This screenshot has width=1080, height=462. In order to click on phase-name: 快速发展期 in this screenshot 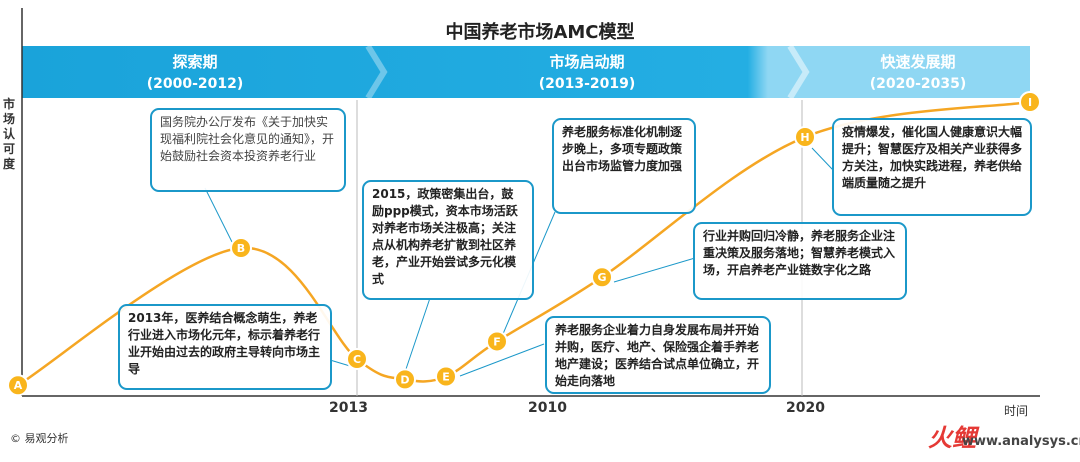, I will do `click(918, 62)`.